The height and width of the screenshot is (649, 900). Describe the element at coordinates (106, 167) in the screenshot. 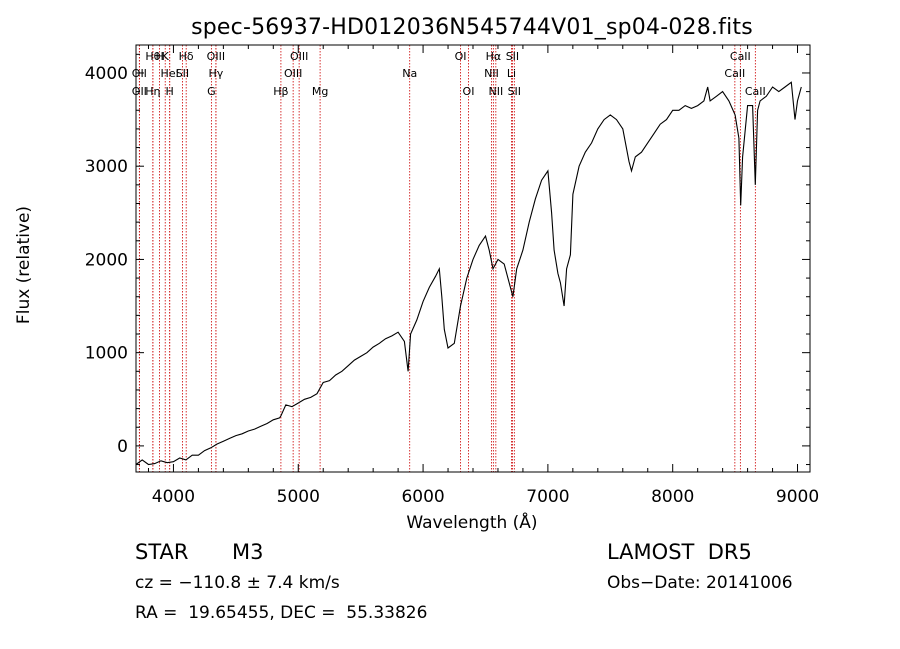

I see `y-tick-label: 3000` at that location.